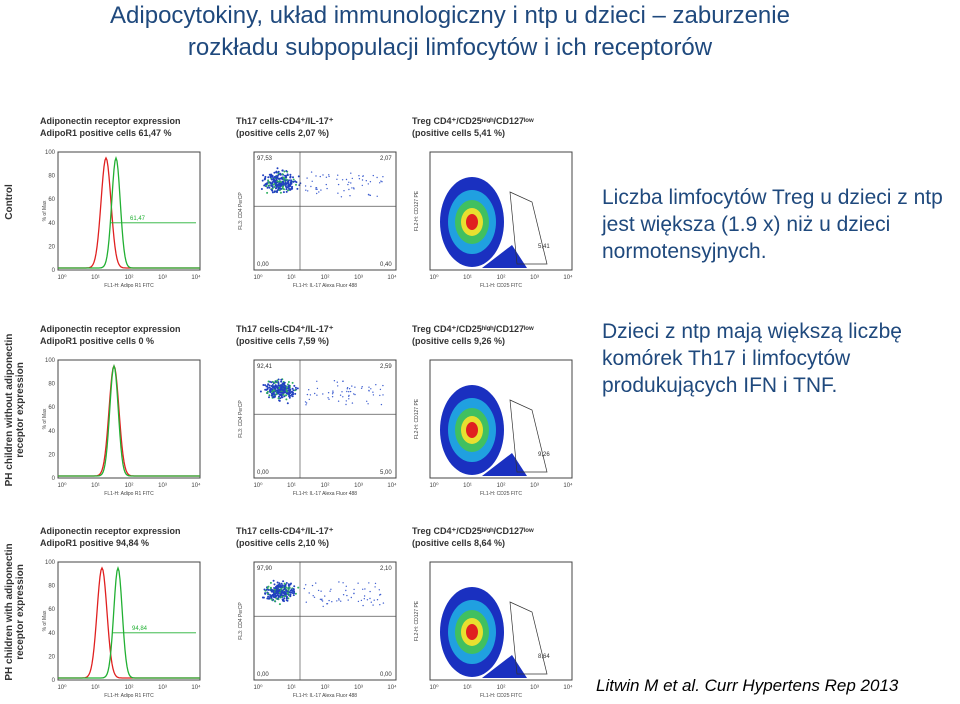 The height and width of the screenshot is (704, 960). I want to click on y-tick-label: 0, so click(54, 479).